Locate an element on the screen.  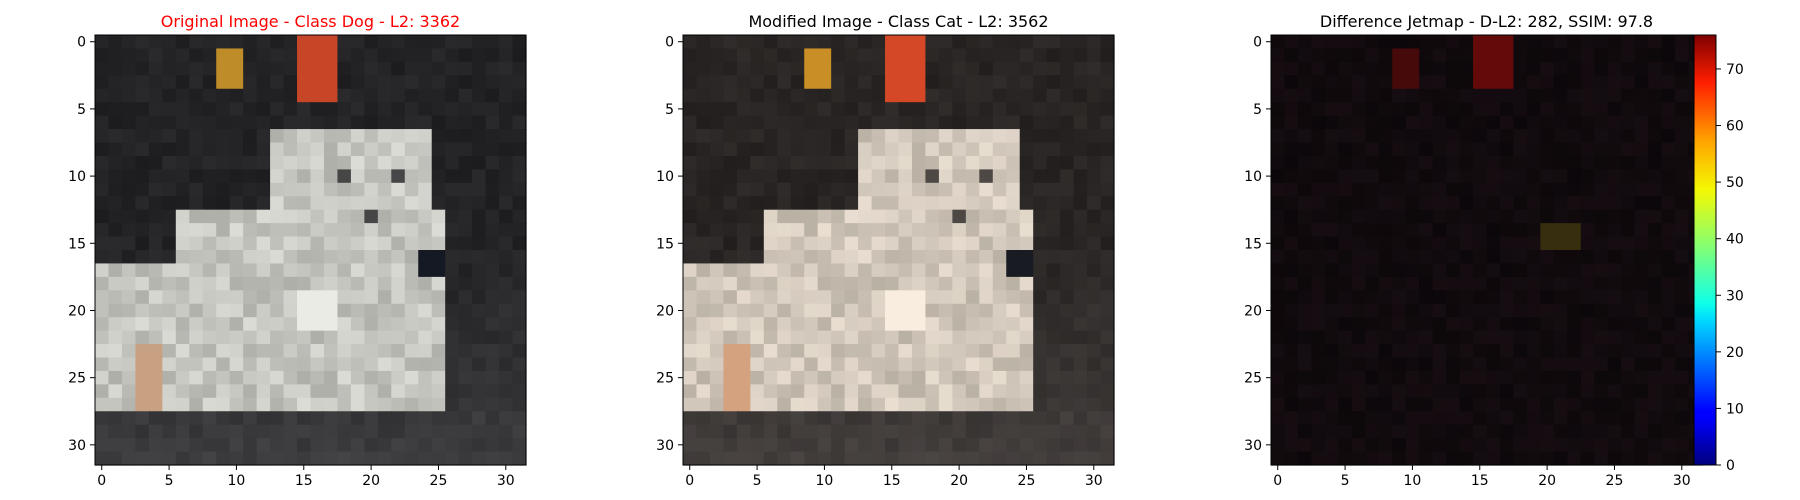
x-tick-label: 5 is located at coordinates (169, 481).